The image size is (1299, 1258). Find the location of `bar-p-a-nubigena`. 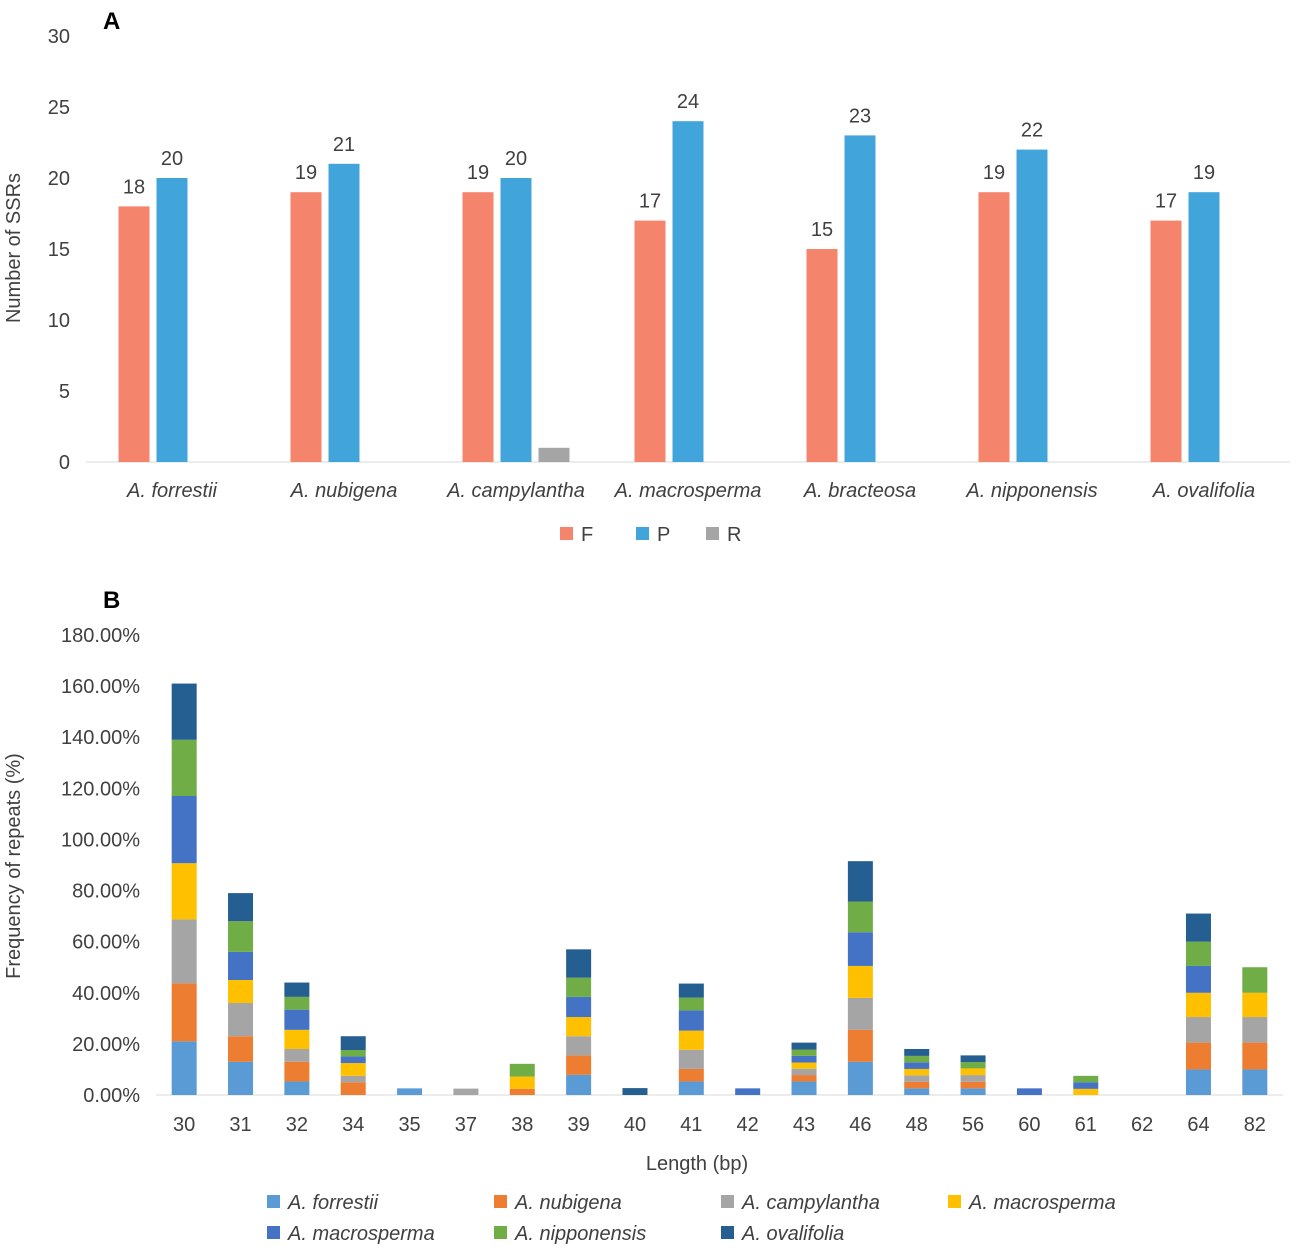

bar-p-a-nubigena is located at coordinates (344, 313).